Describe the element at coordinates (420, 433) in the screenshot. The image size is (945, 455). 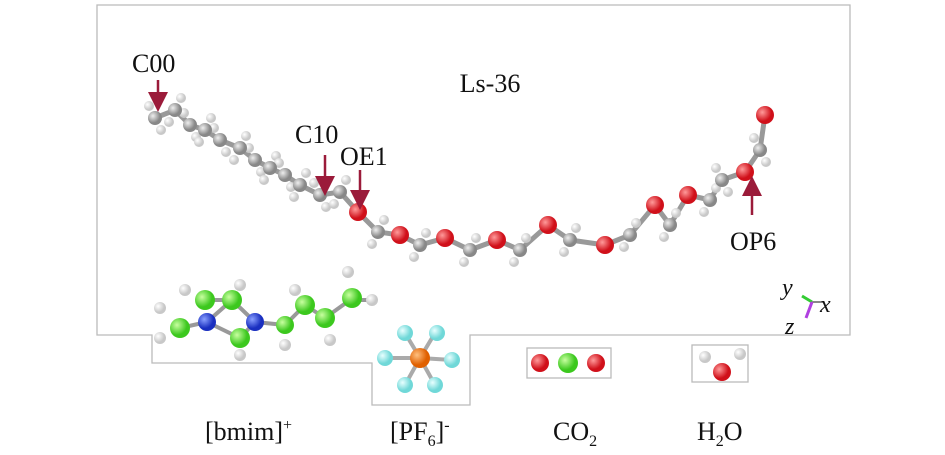
I see `species-label: [PF6]-` at that location.